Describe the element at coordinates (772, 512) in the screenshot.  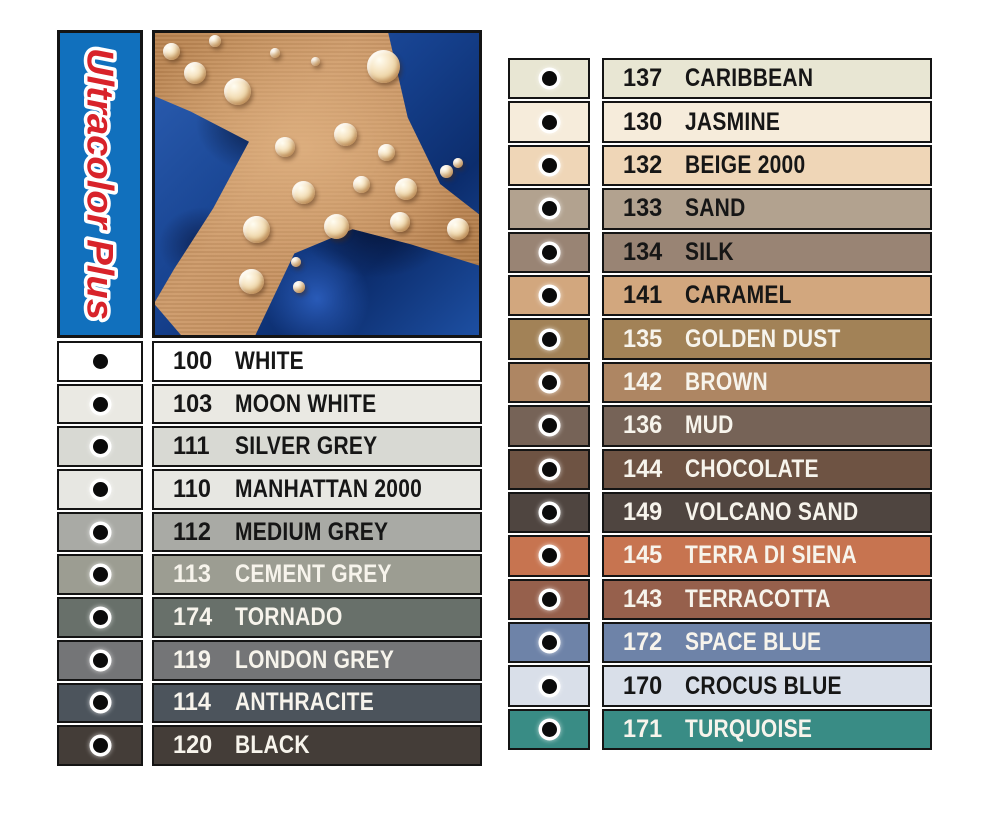
I see `color-name: VOLCANO SAND` at that location.